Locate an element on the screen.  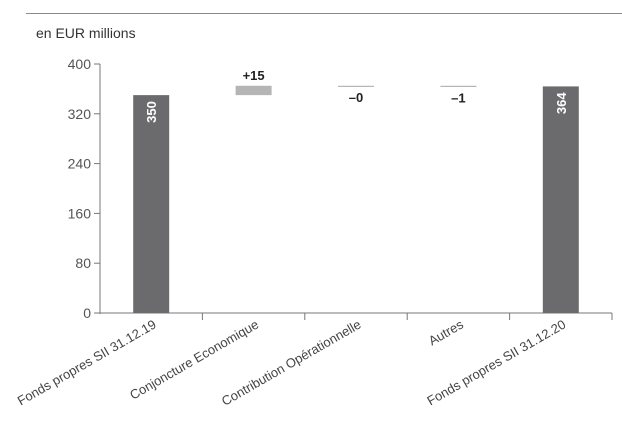
y-tick-label: 160 is located at coordinates (80, 213).